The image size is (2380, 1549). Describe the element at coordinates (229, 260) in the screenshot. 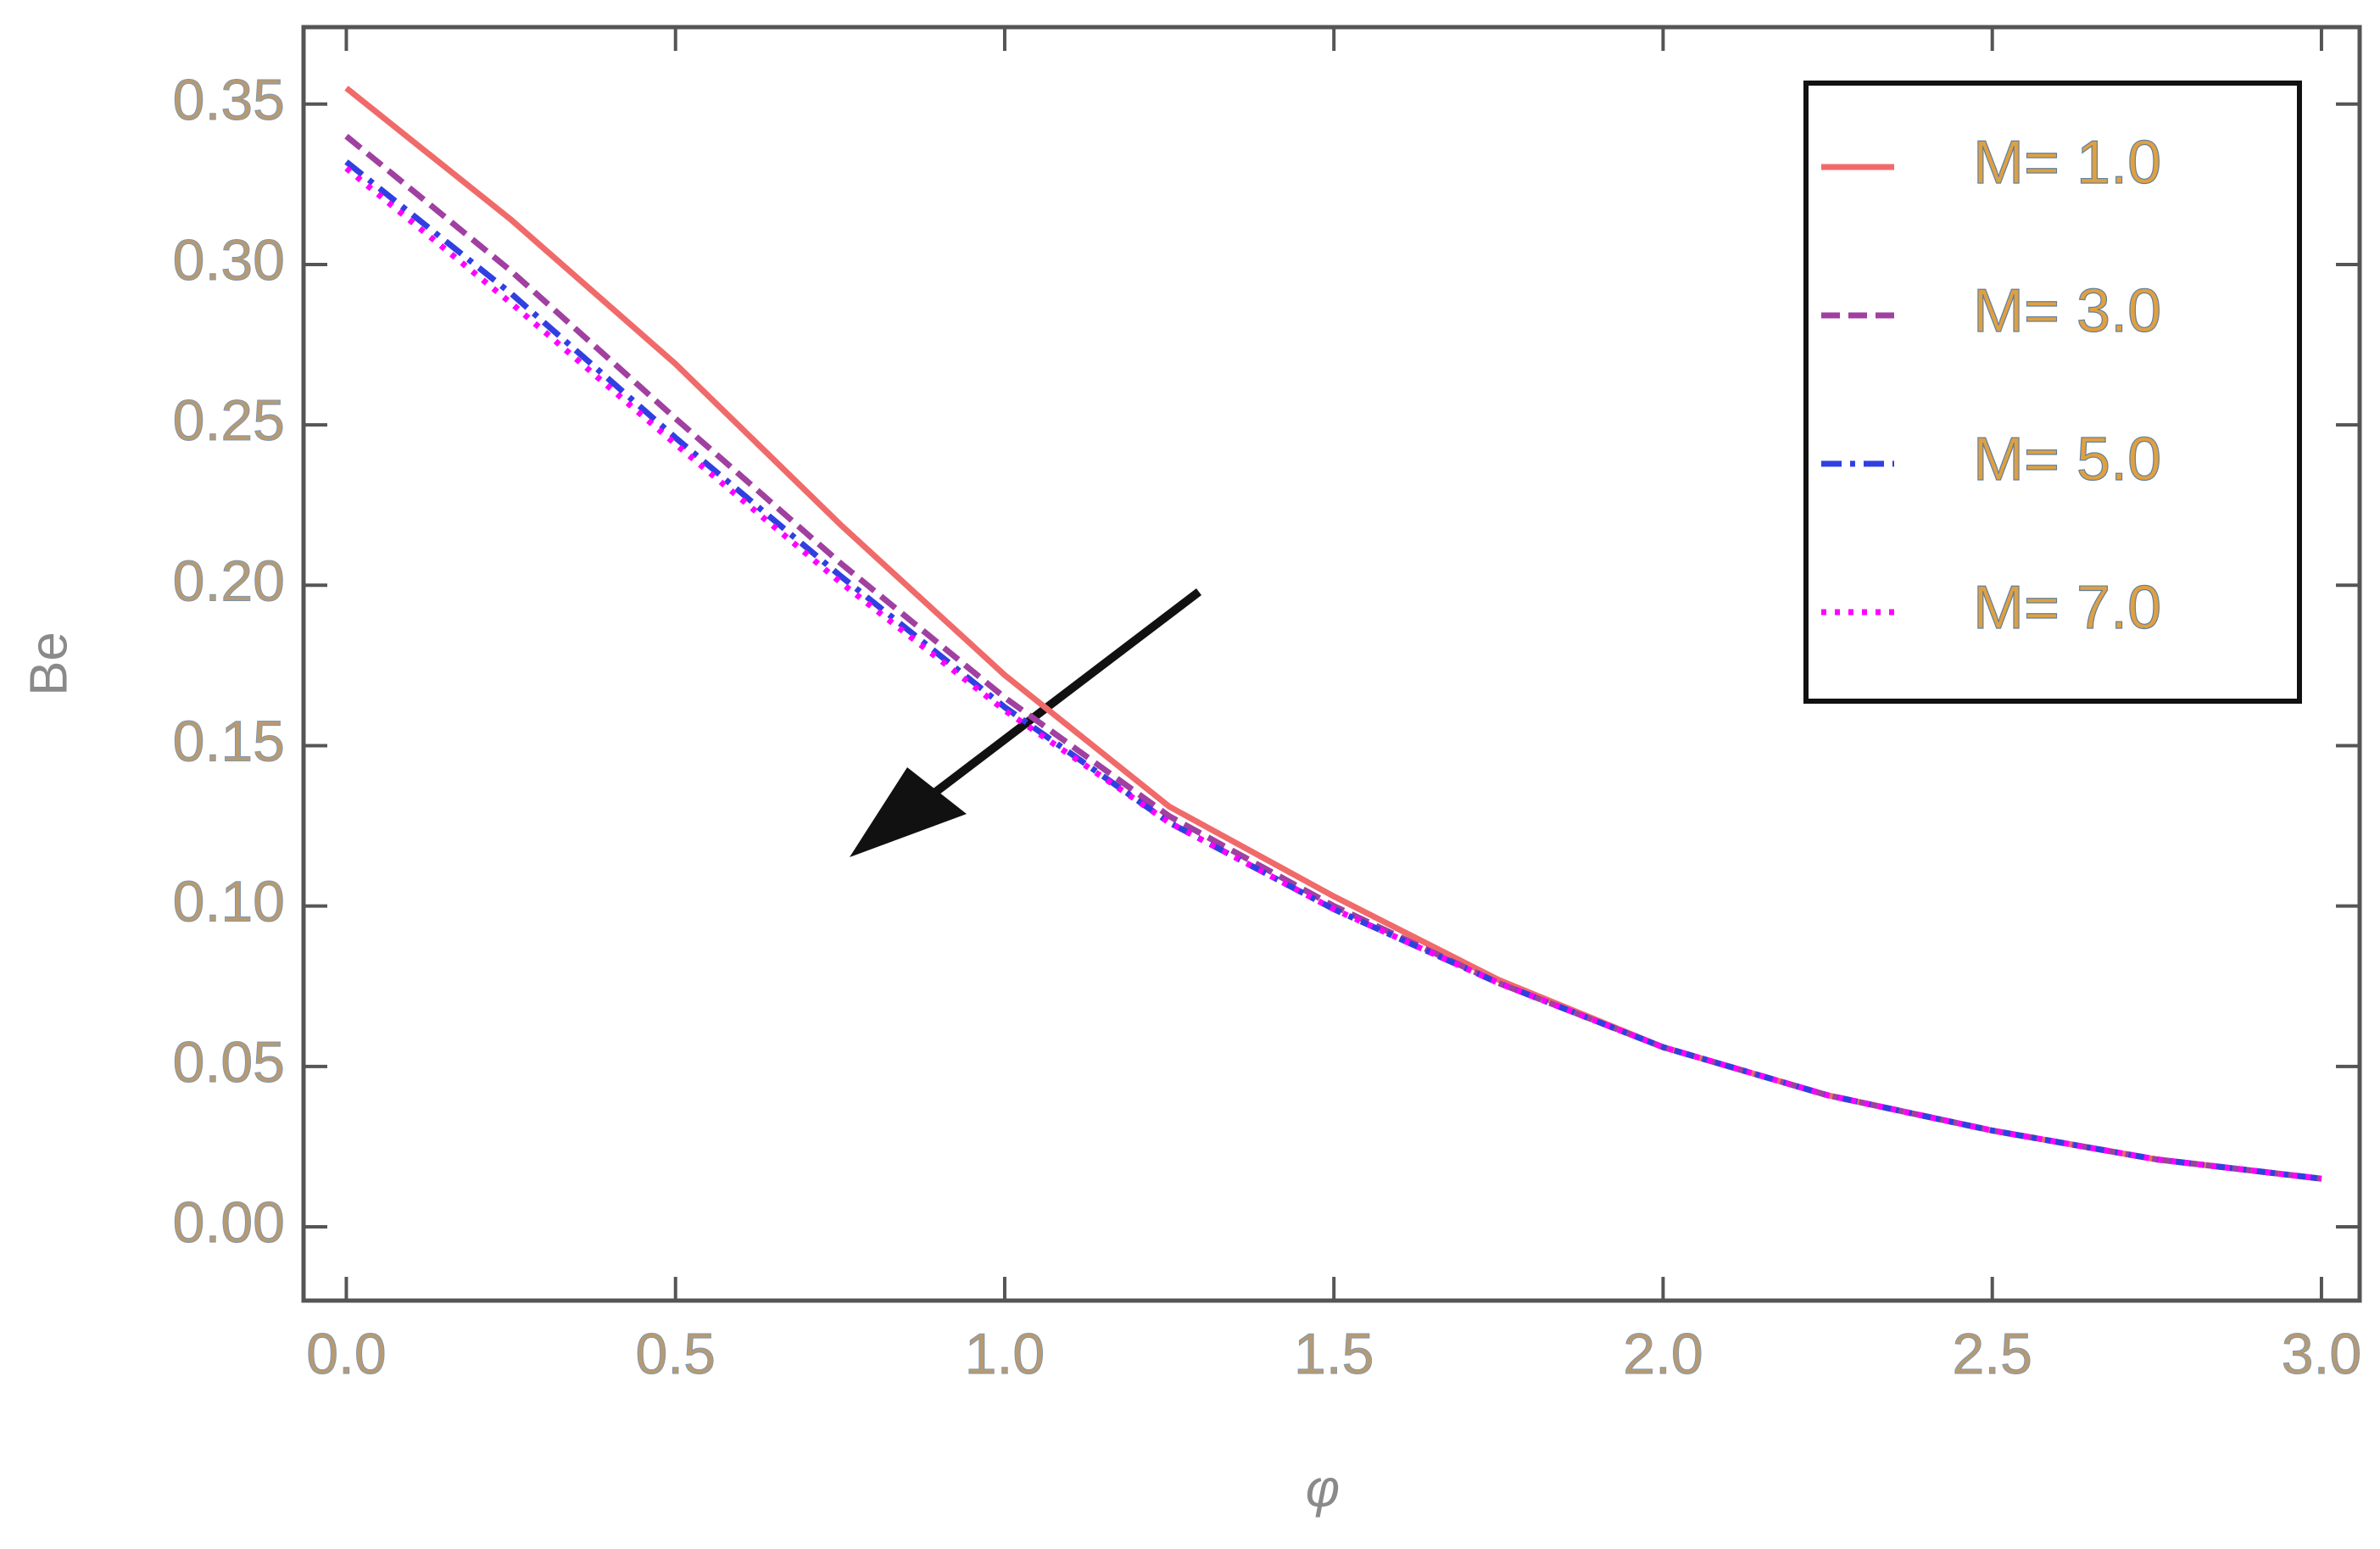

I see `y-tick-label: 0.30` at that location.